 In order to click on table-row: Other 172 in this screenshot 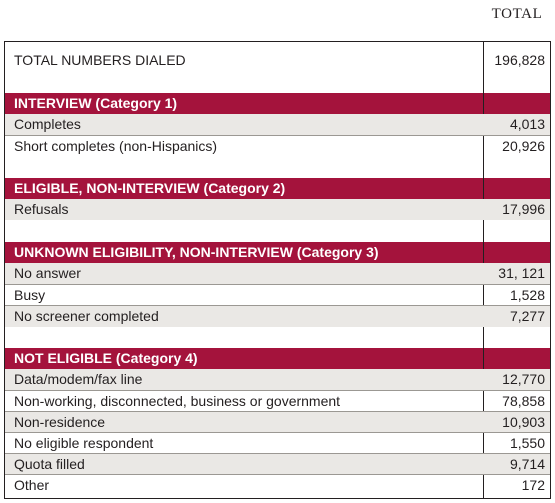, I will do `click(277, 485)`.